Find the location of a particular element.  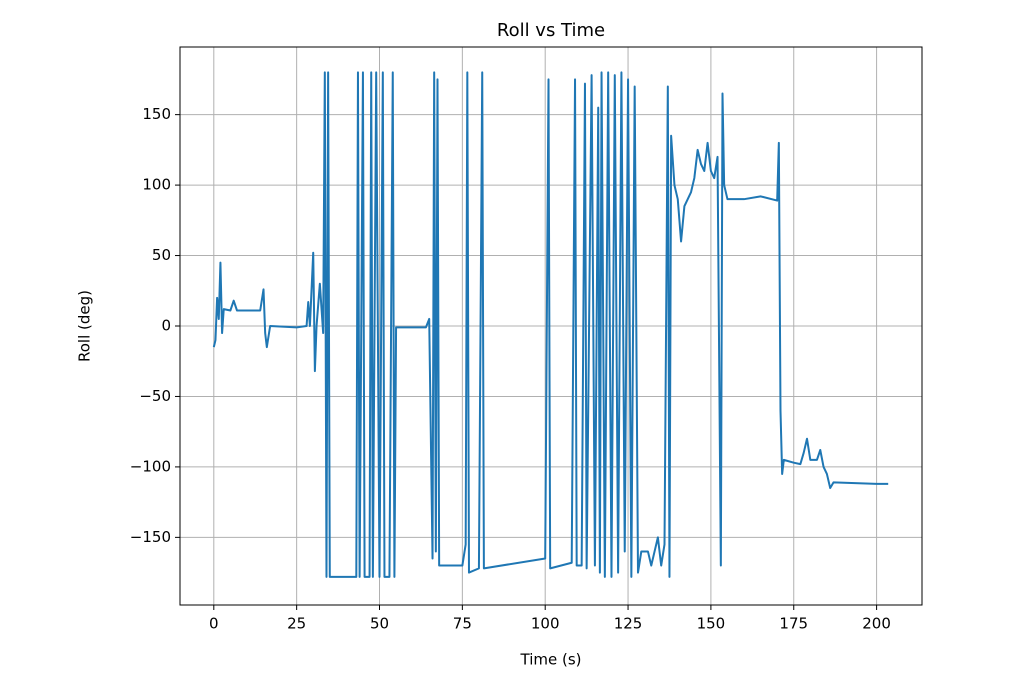

y-tick-label: 150 is located at coordinates (156, 114).